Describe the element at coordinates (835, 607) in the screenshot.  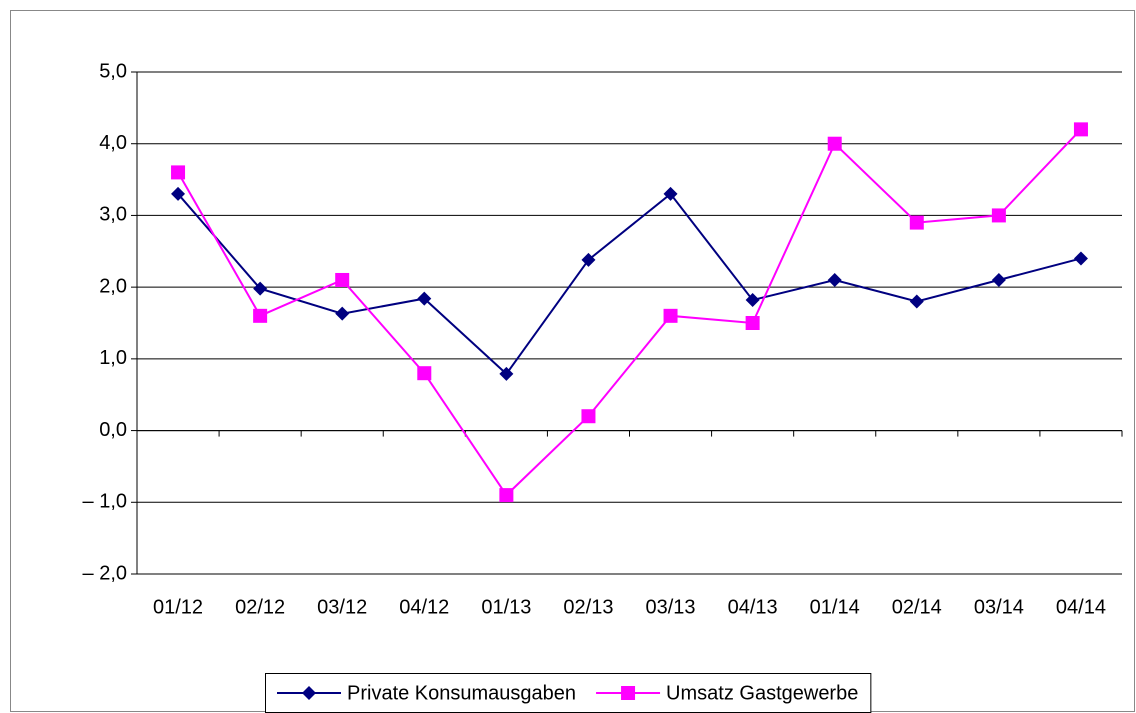
I see `x-tick-label: 01/14` at that location.